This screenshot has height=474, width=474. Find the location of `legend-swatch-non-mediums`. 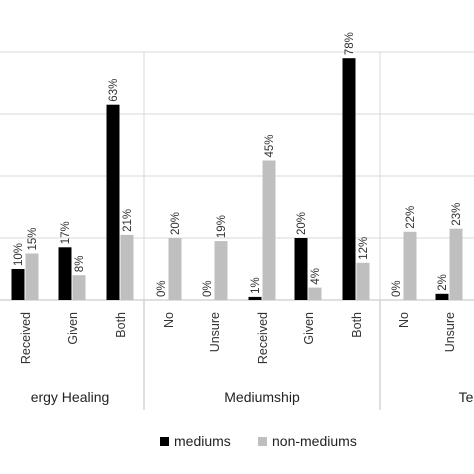

legend-swatch-non-mediums is located at coordinates (262, 441).